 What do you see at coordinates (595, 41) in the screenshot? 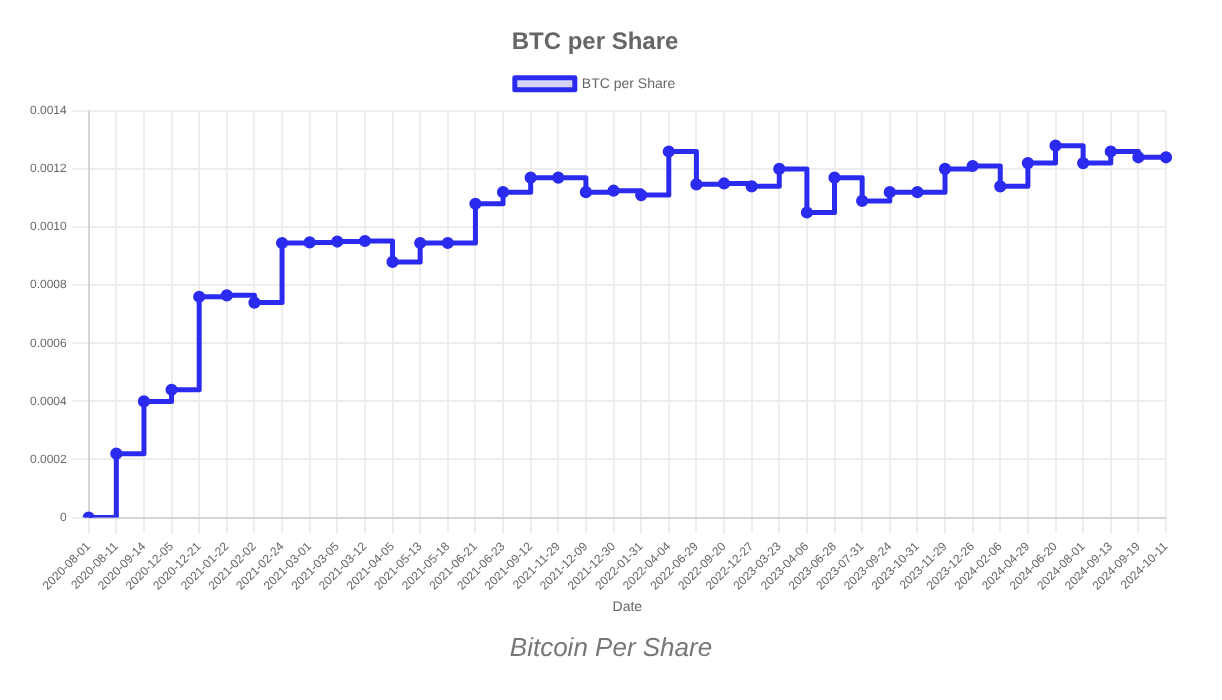
I see `chart-title: BTC per Share` at bounding box center [595, 41].